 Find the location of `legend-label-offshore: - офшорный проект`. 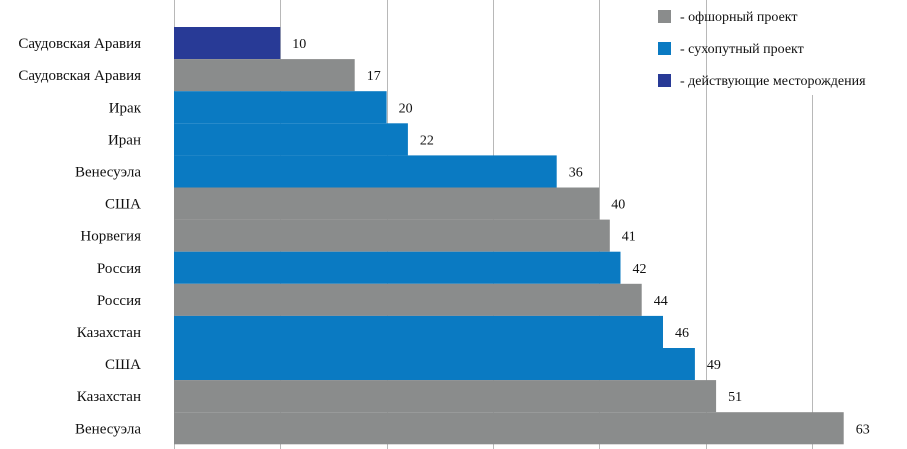

legend-label-offshore: - офшорный проект is located at coordinates (739, 17).